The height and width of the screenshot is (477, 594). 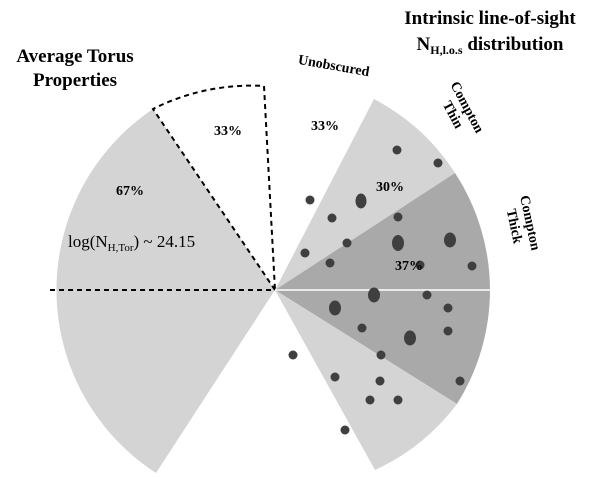 I want to click on segment-label: Unobscured, so click(x=334, y=66).